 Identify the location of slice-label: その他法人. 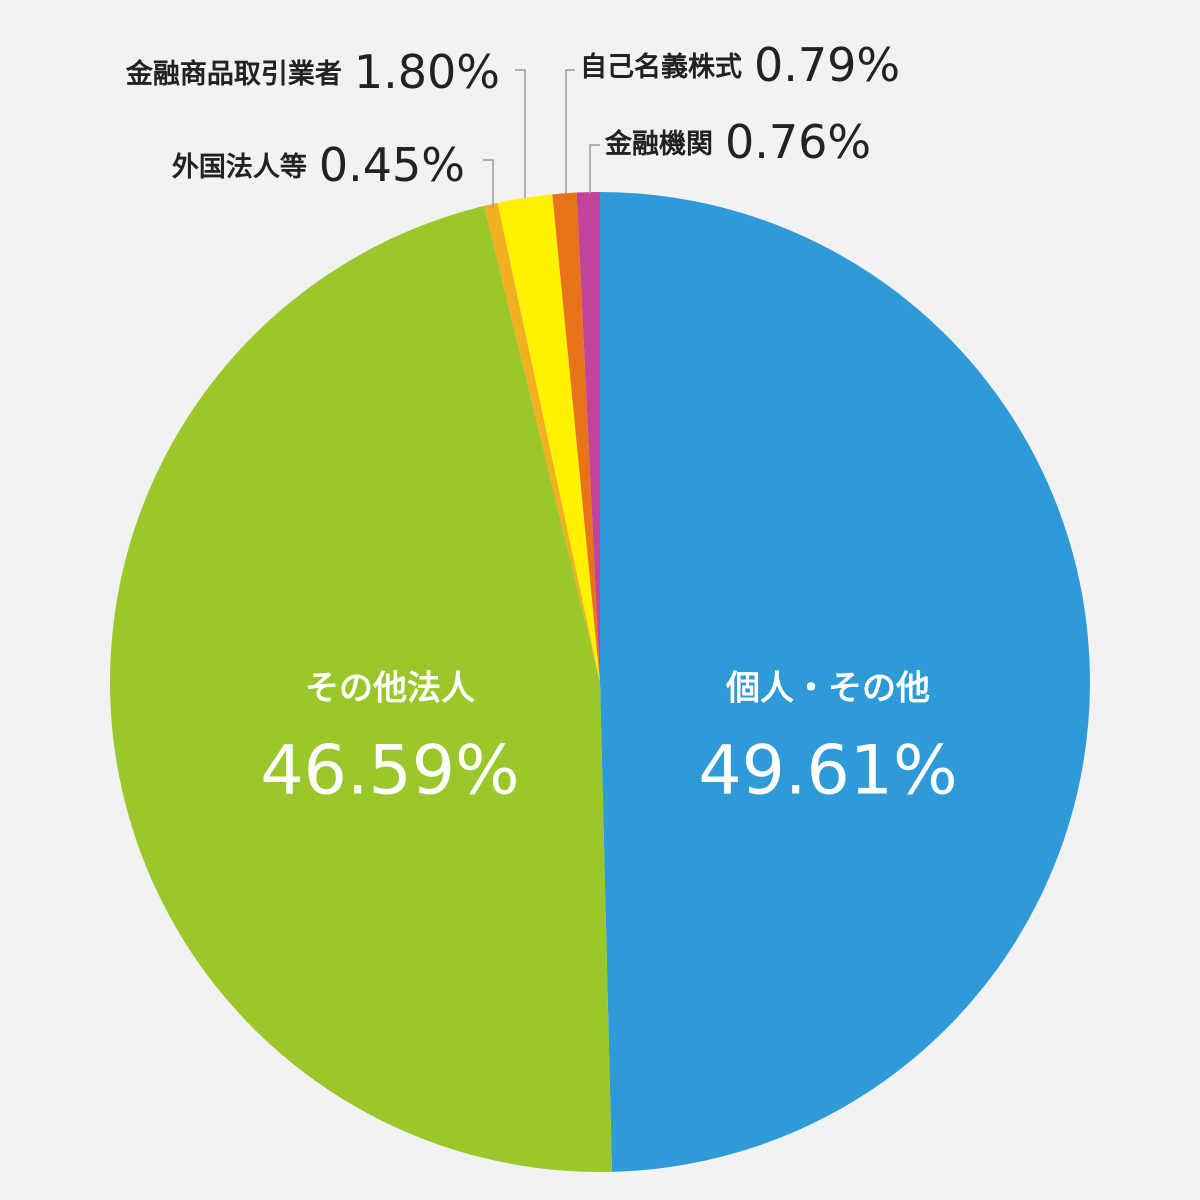
(390, 689).